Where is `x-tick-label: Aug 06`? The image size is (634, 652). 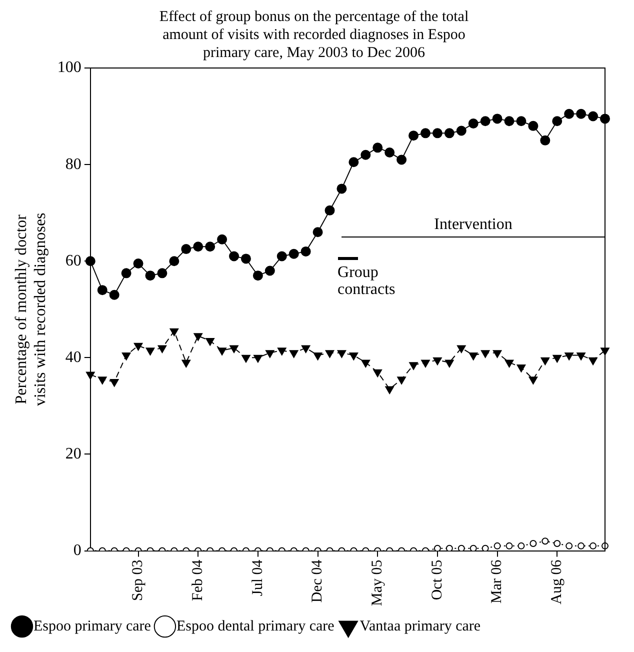
x-tick-label: Aug 06 is located at coordinates (557, 581).